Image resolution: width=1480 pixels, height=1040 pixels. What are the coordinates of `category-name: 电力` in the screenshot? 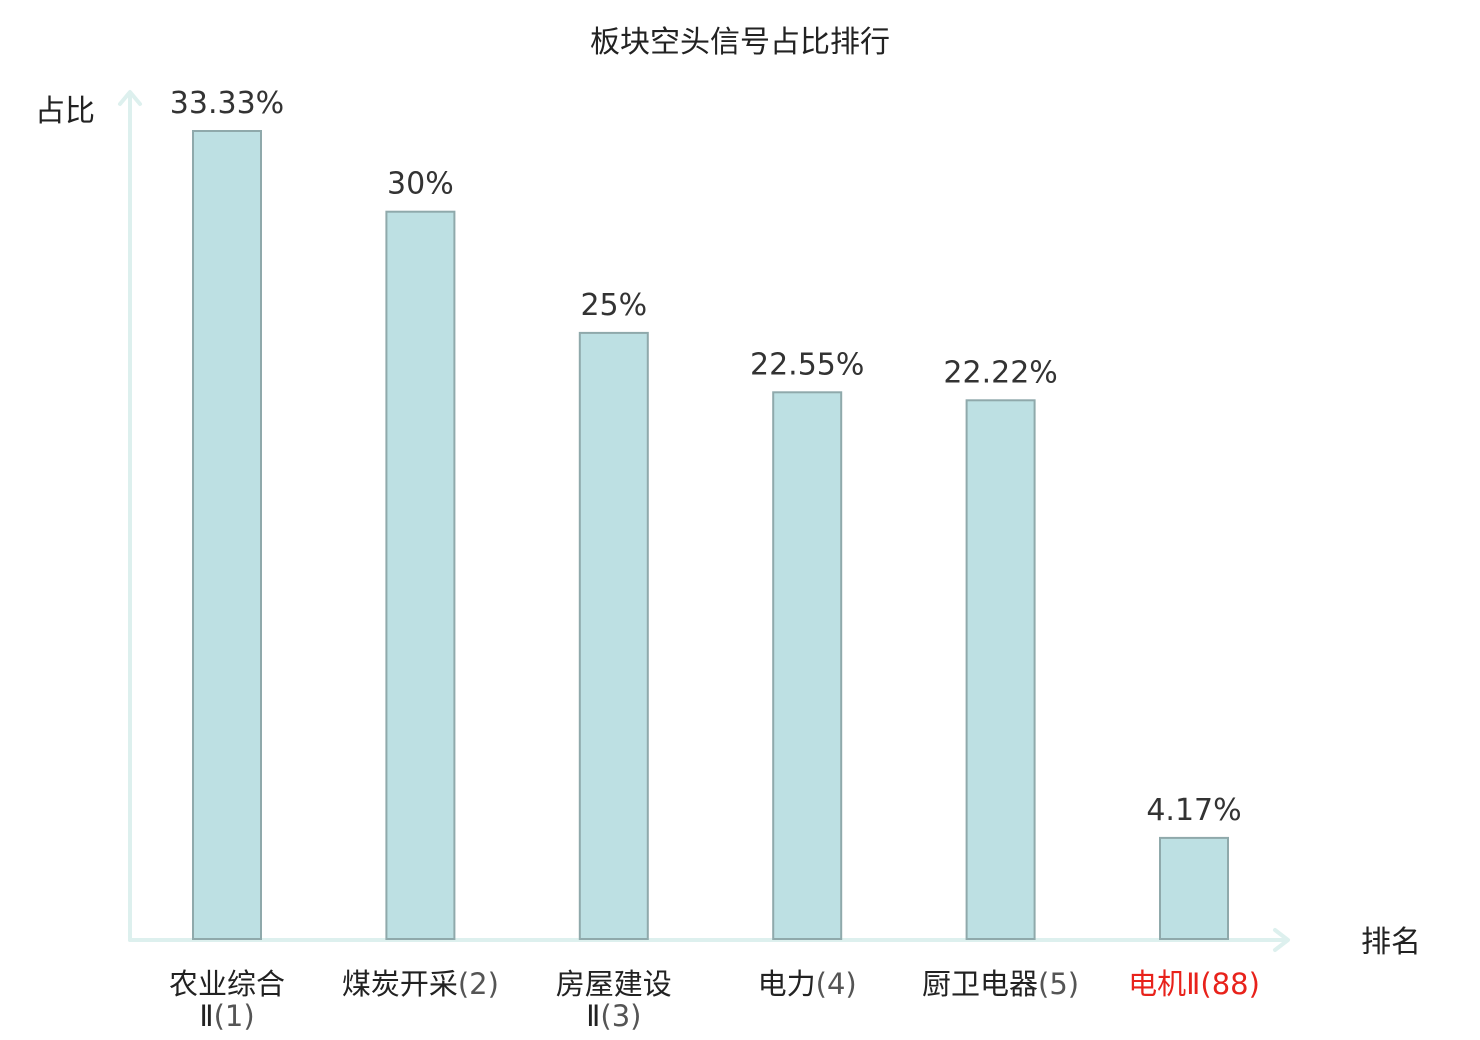 It's located at (787, 984).